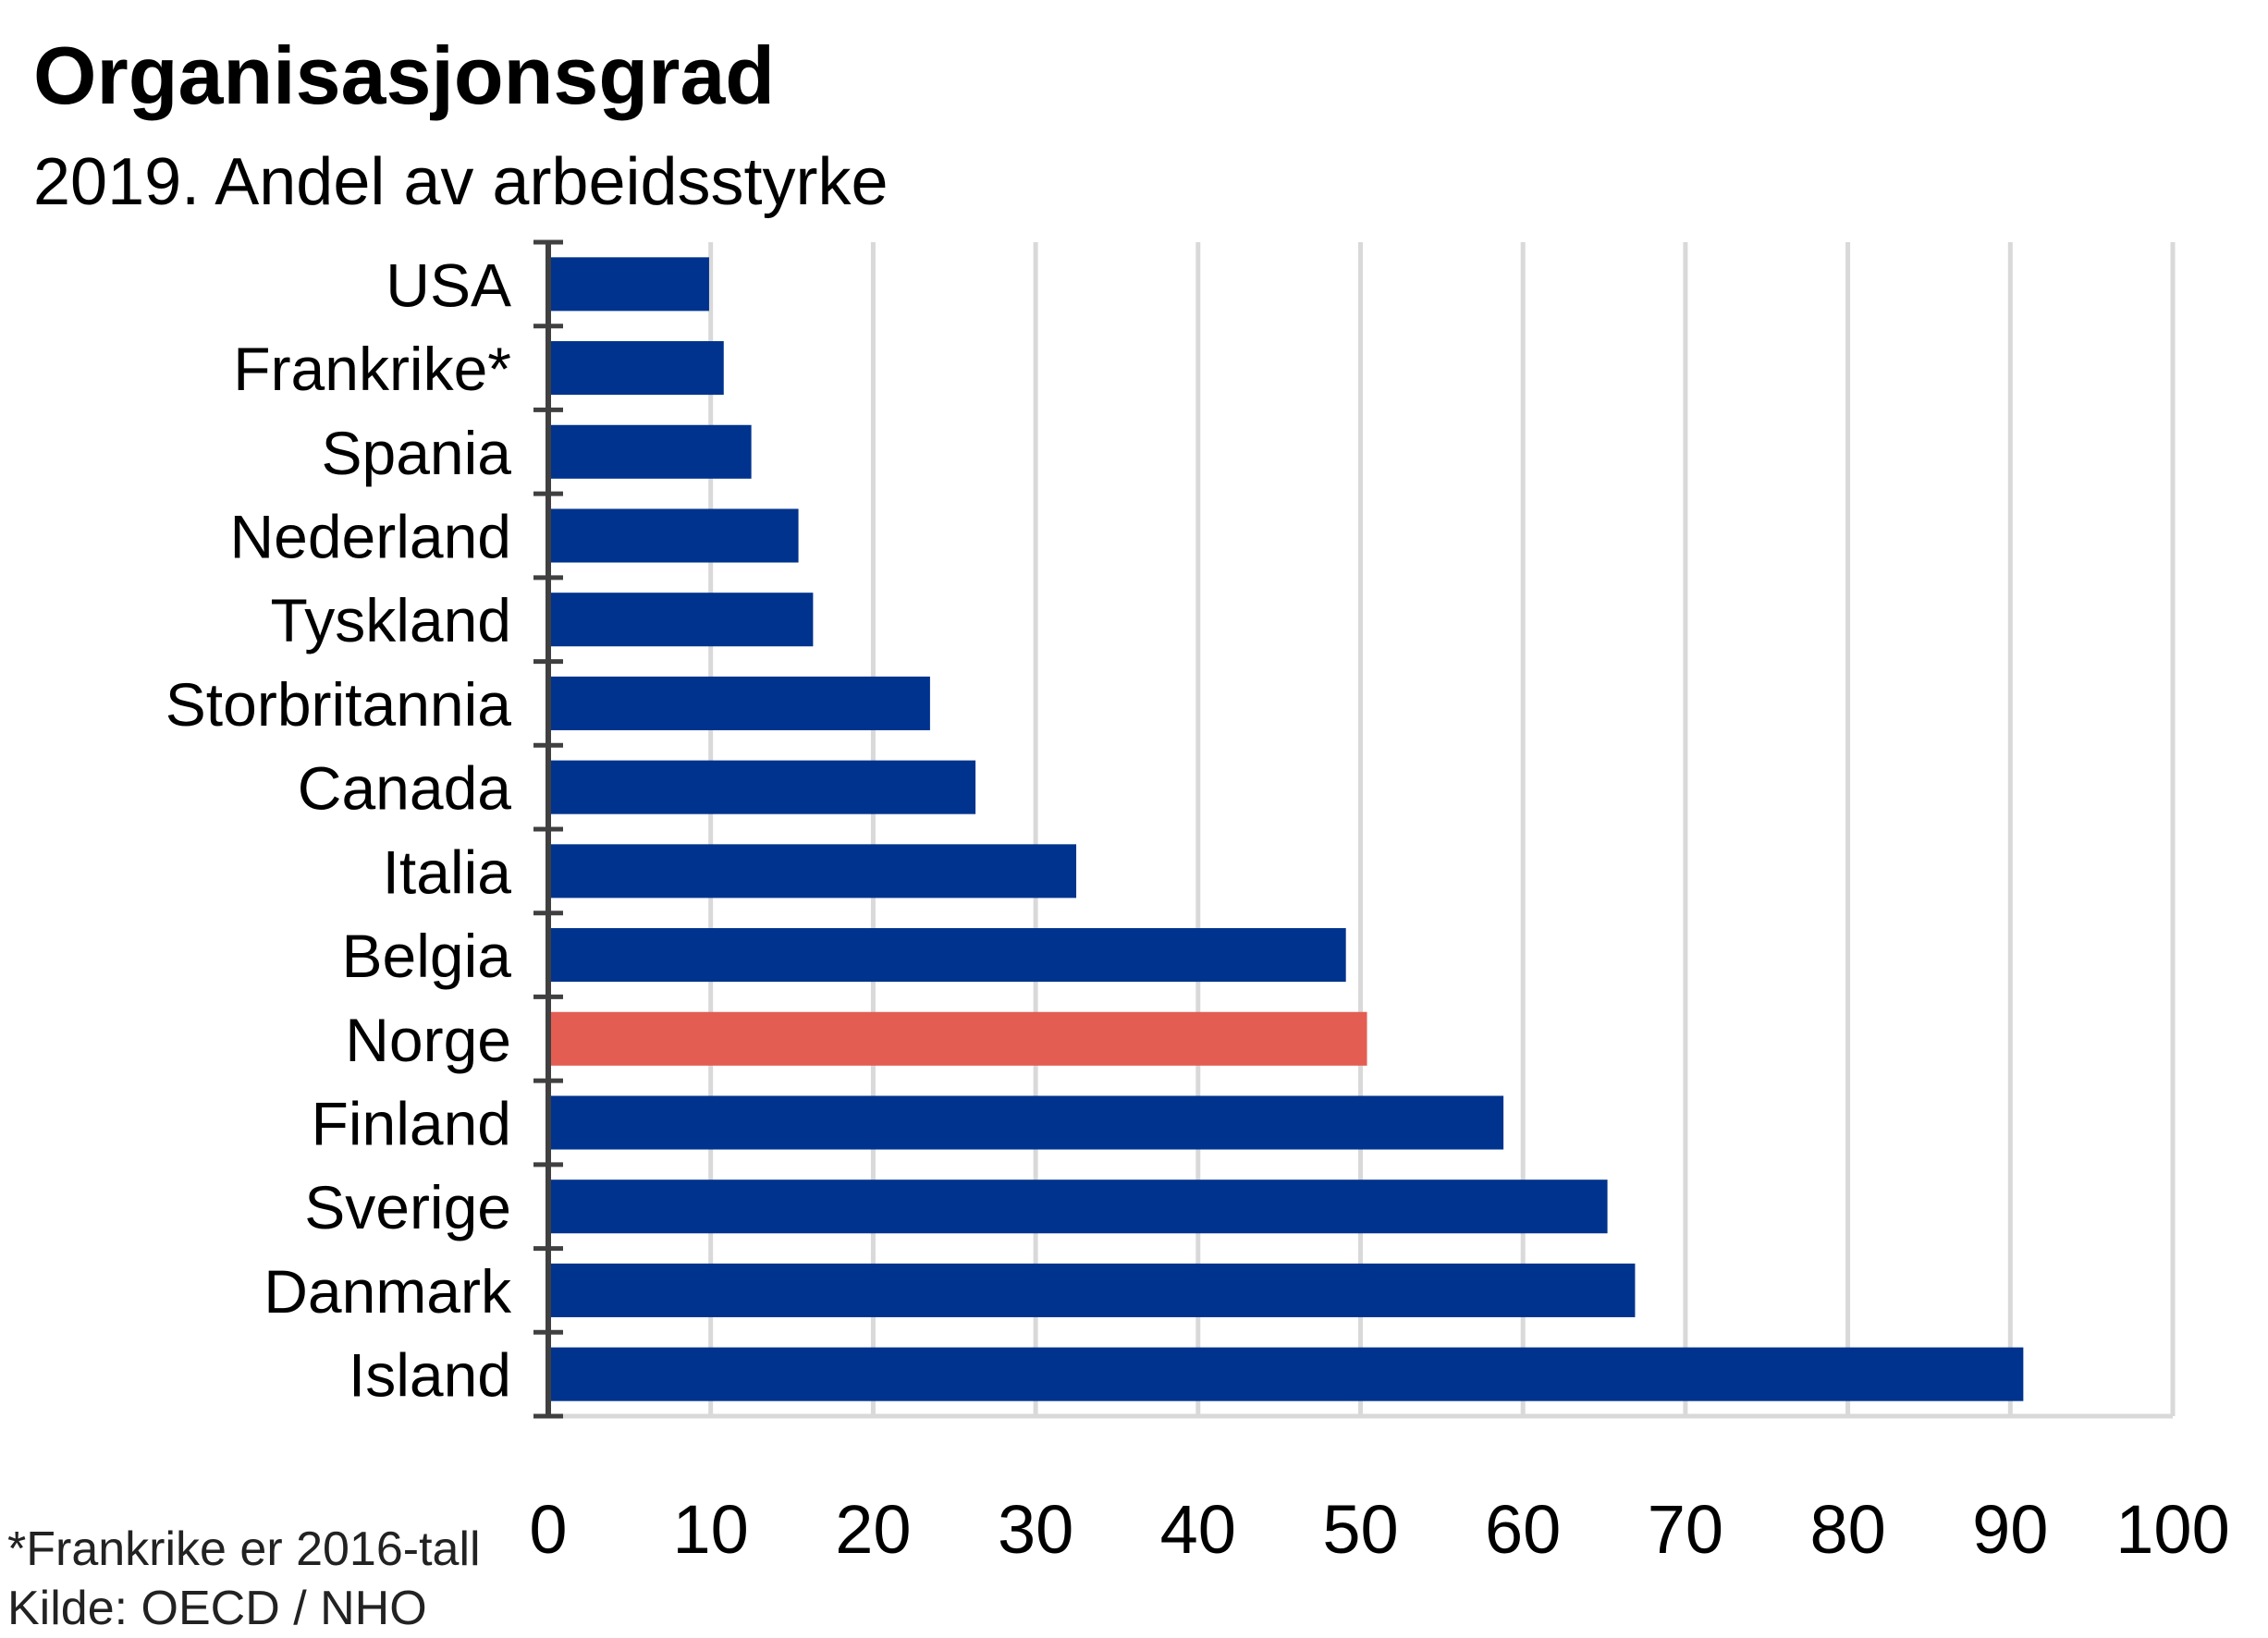  I want to click on x-tick-label: 40, so click(1198, 1529).